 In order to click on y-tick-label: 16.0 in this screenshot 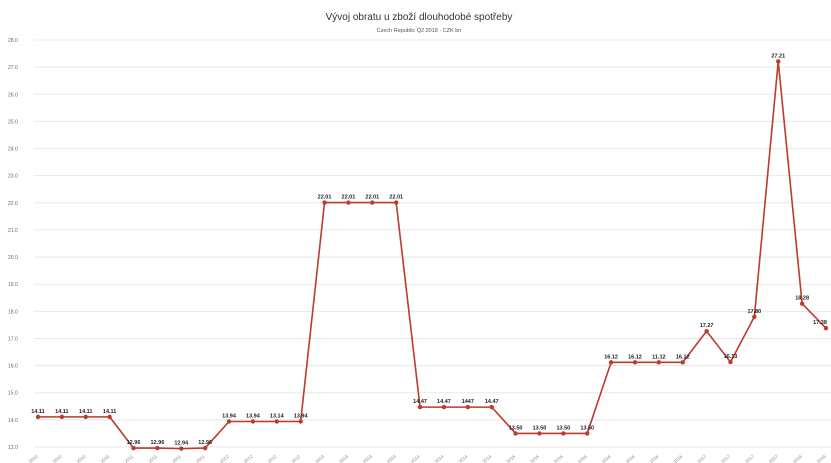, I will do `click(13, 367)`.